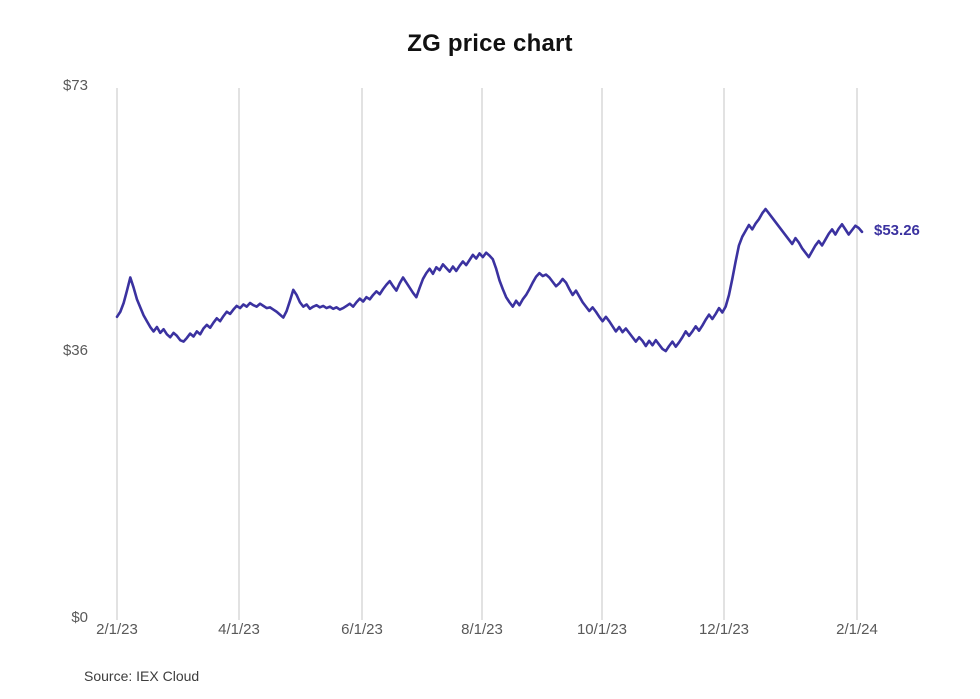 This screenshot has height=699, width=980. What do you see at coordinates (482, 629) in the screenshot?
I see `x-axis-label-8/1/23: 8/1/23` at bounding box center [482, 629].